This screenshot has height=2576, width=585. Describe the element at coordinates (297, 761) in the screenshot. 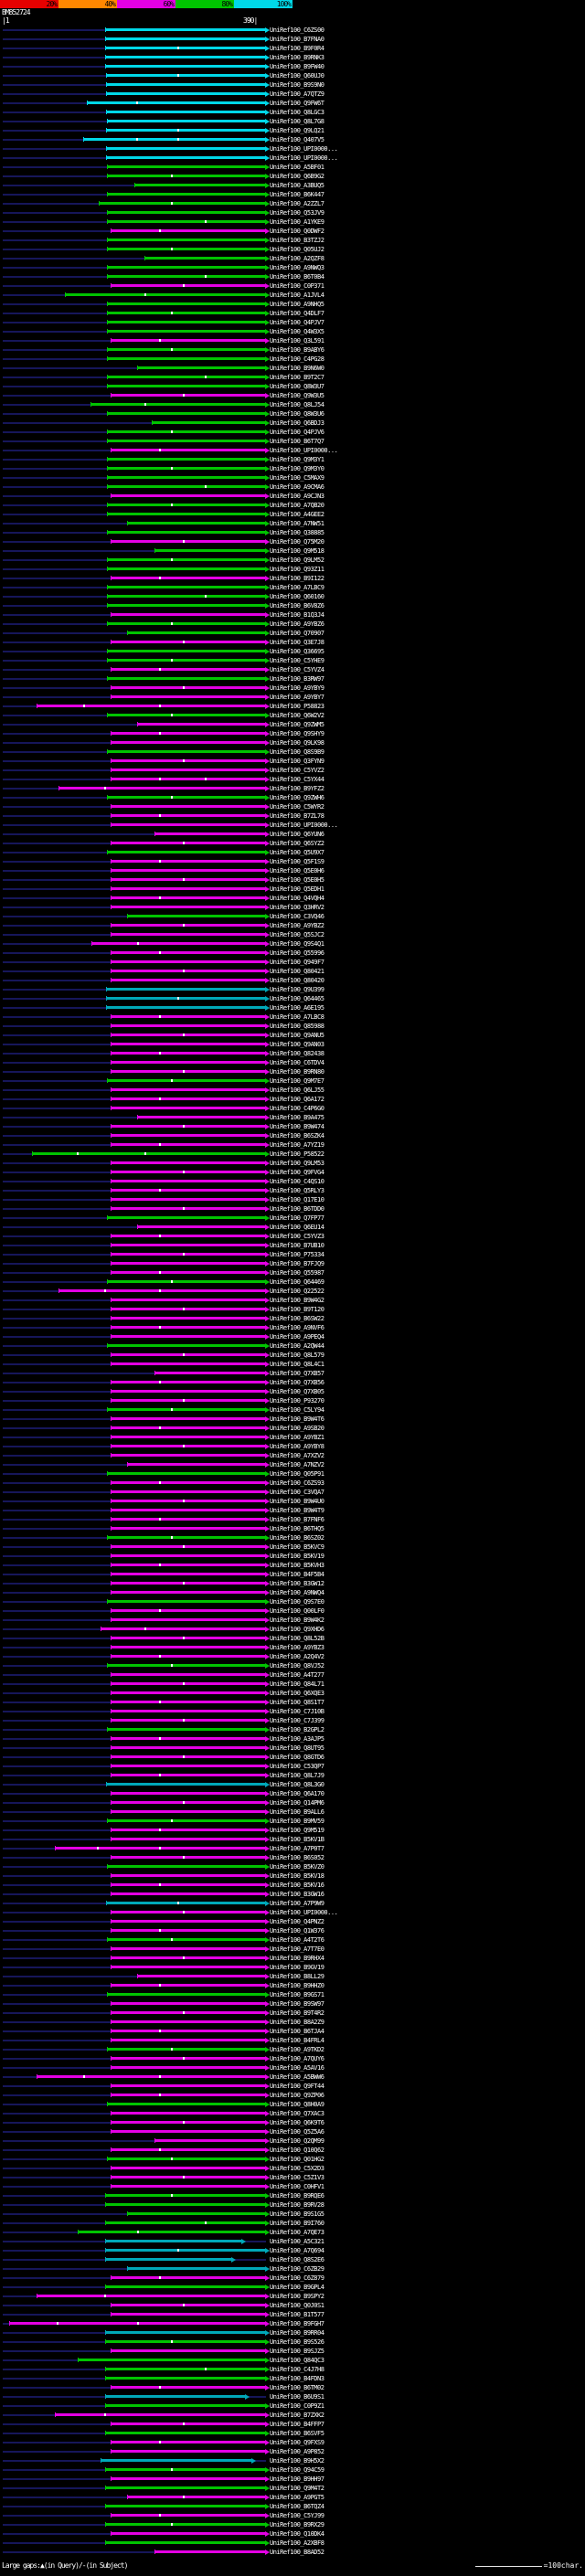

I see `hit-accession: UniRef100_Q3FYN9` at that location.